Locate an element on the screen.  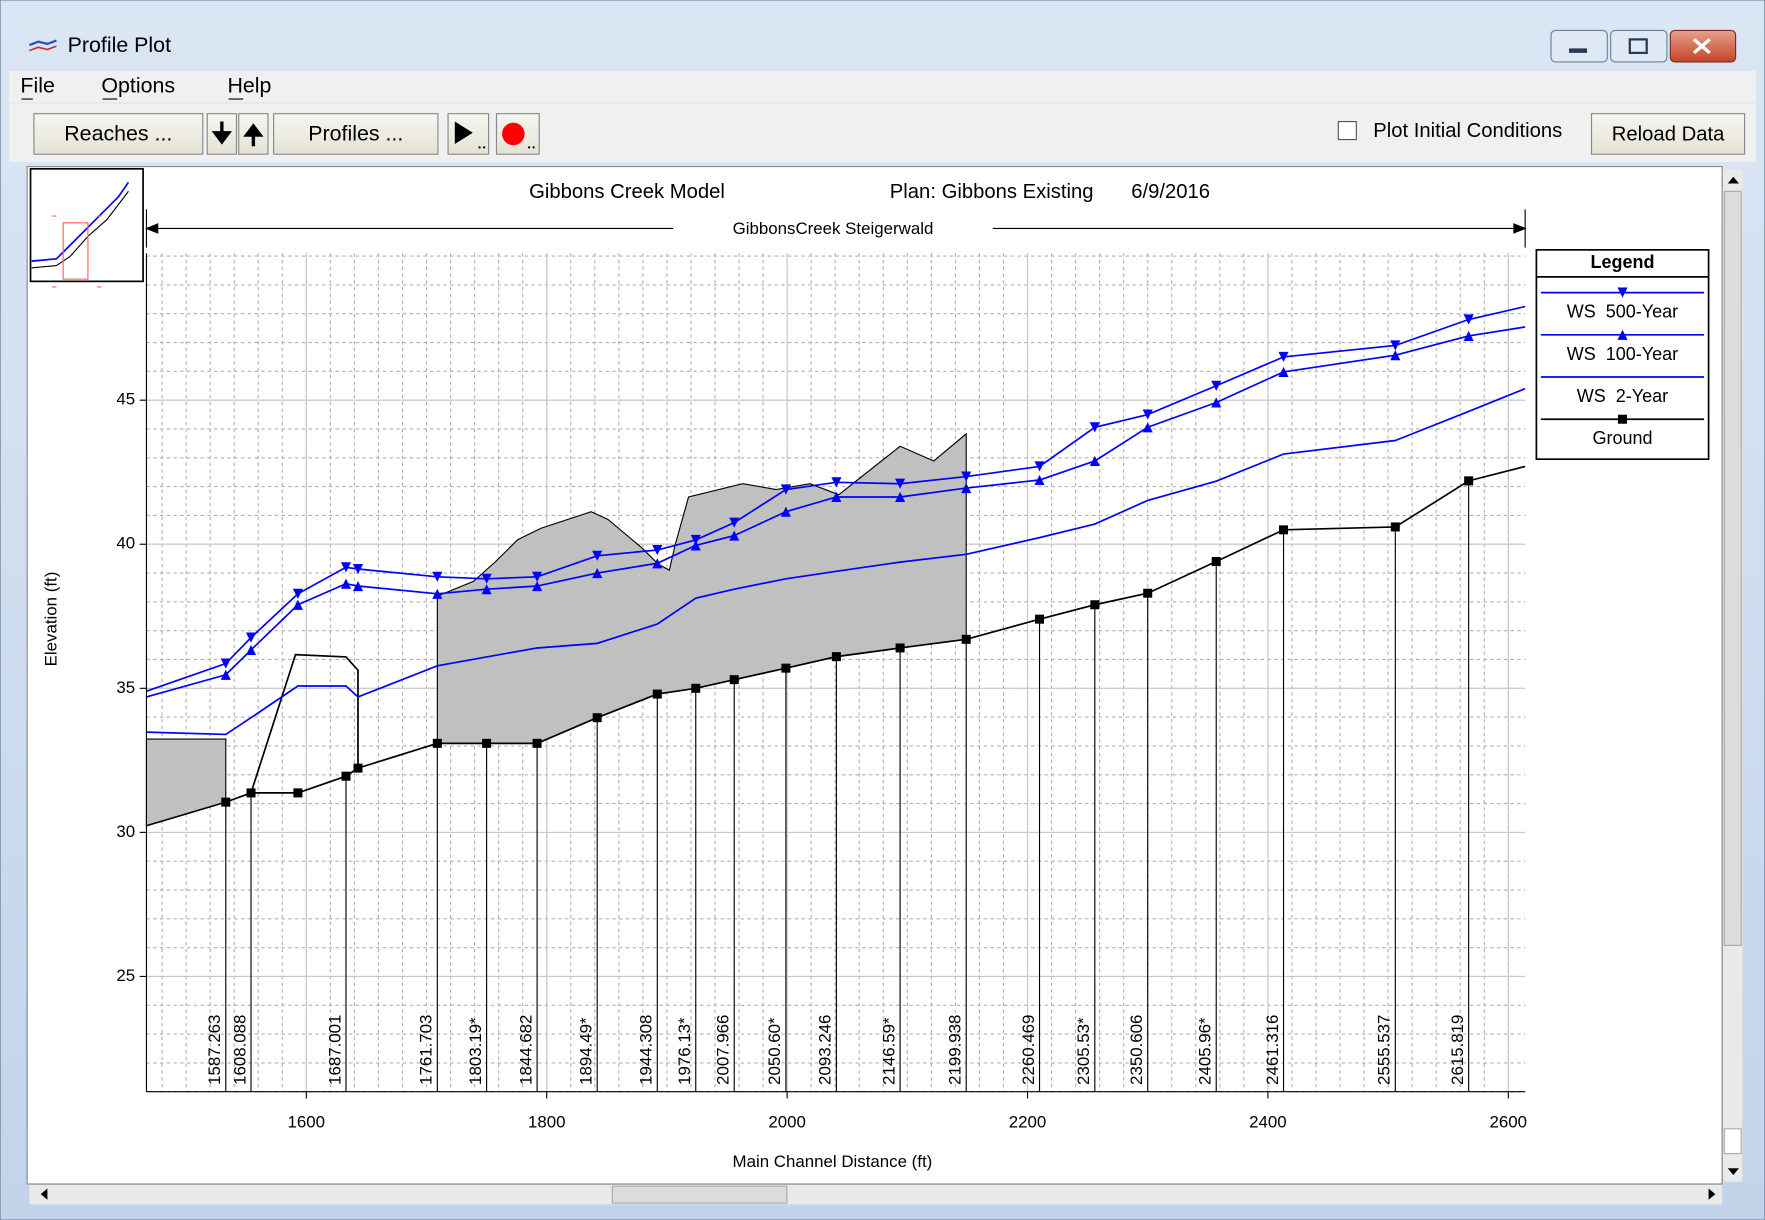
station-label: 2050.60* is located at coordinates (774, 1051).